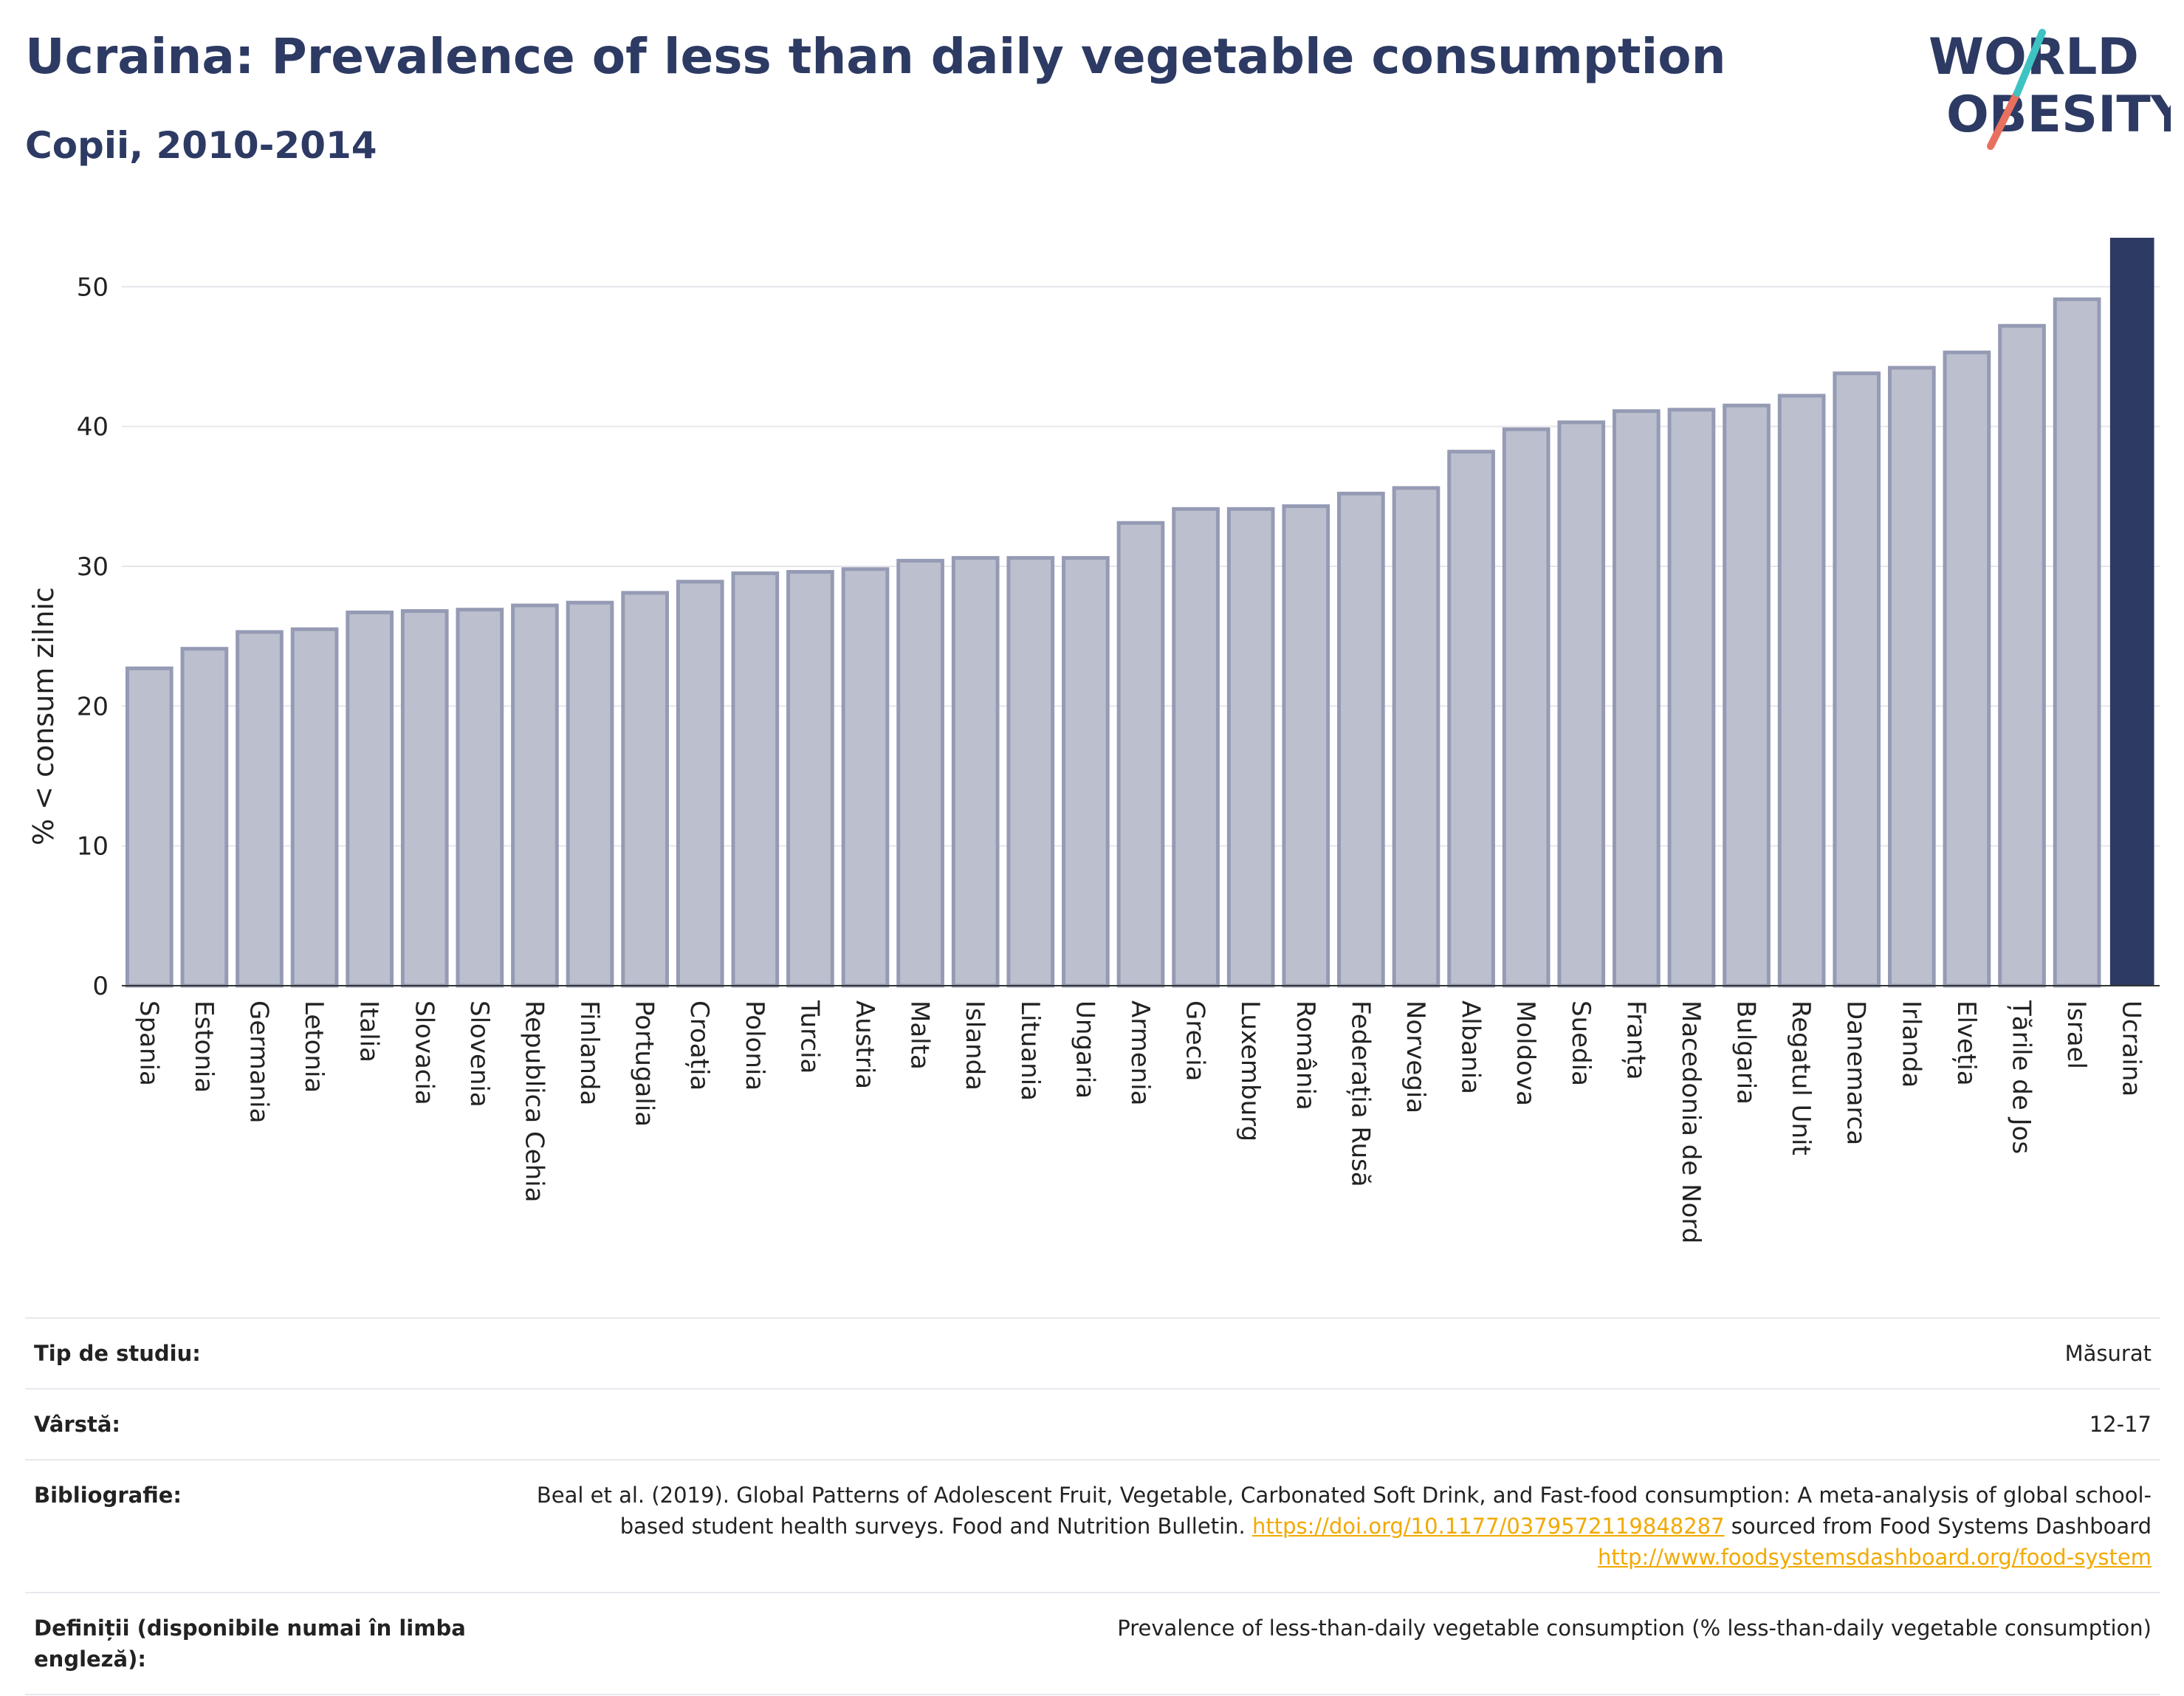 This screenshot has height=1696, width=2184. Describe the element at coordinates (755, 1045) in the screenshot. I see `x-tick-label: Polonia` at that location.